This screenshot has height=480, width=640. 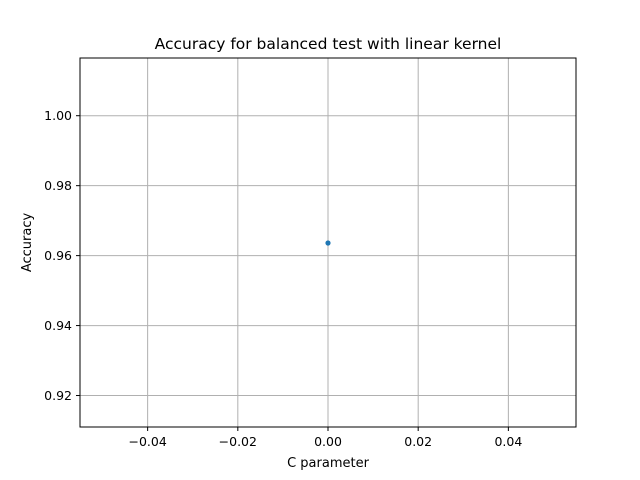 I want to click on data-points, so click(x=328, y=243).